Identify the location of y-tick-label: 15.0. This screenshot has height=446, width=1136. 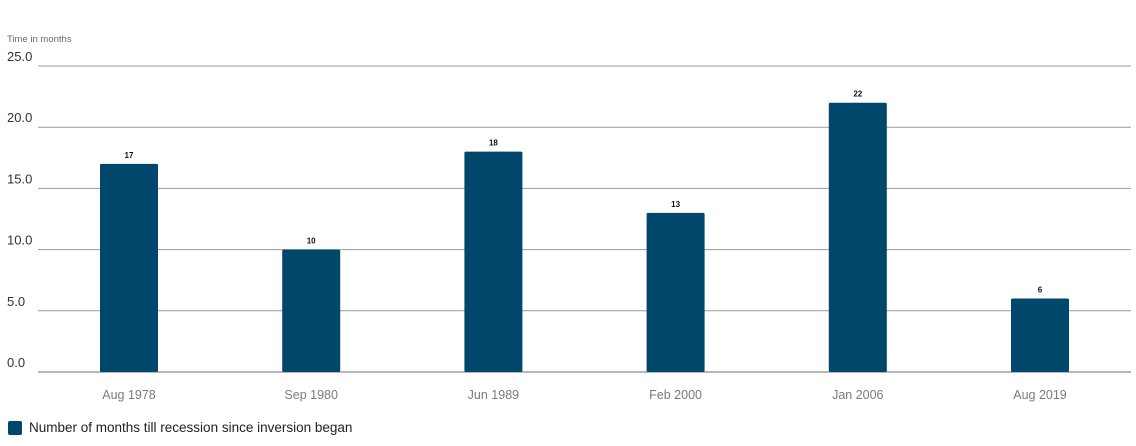
(19, 178).